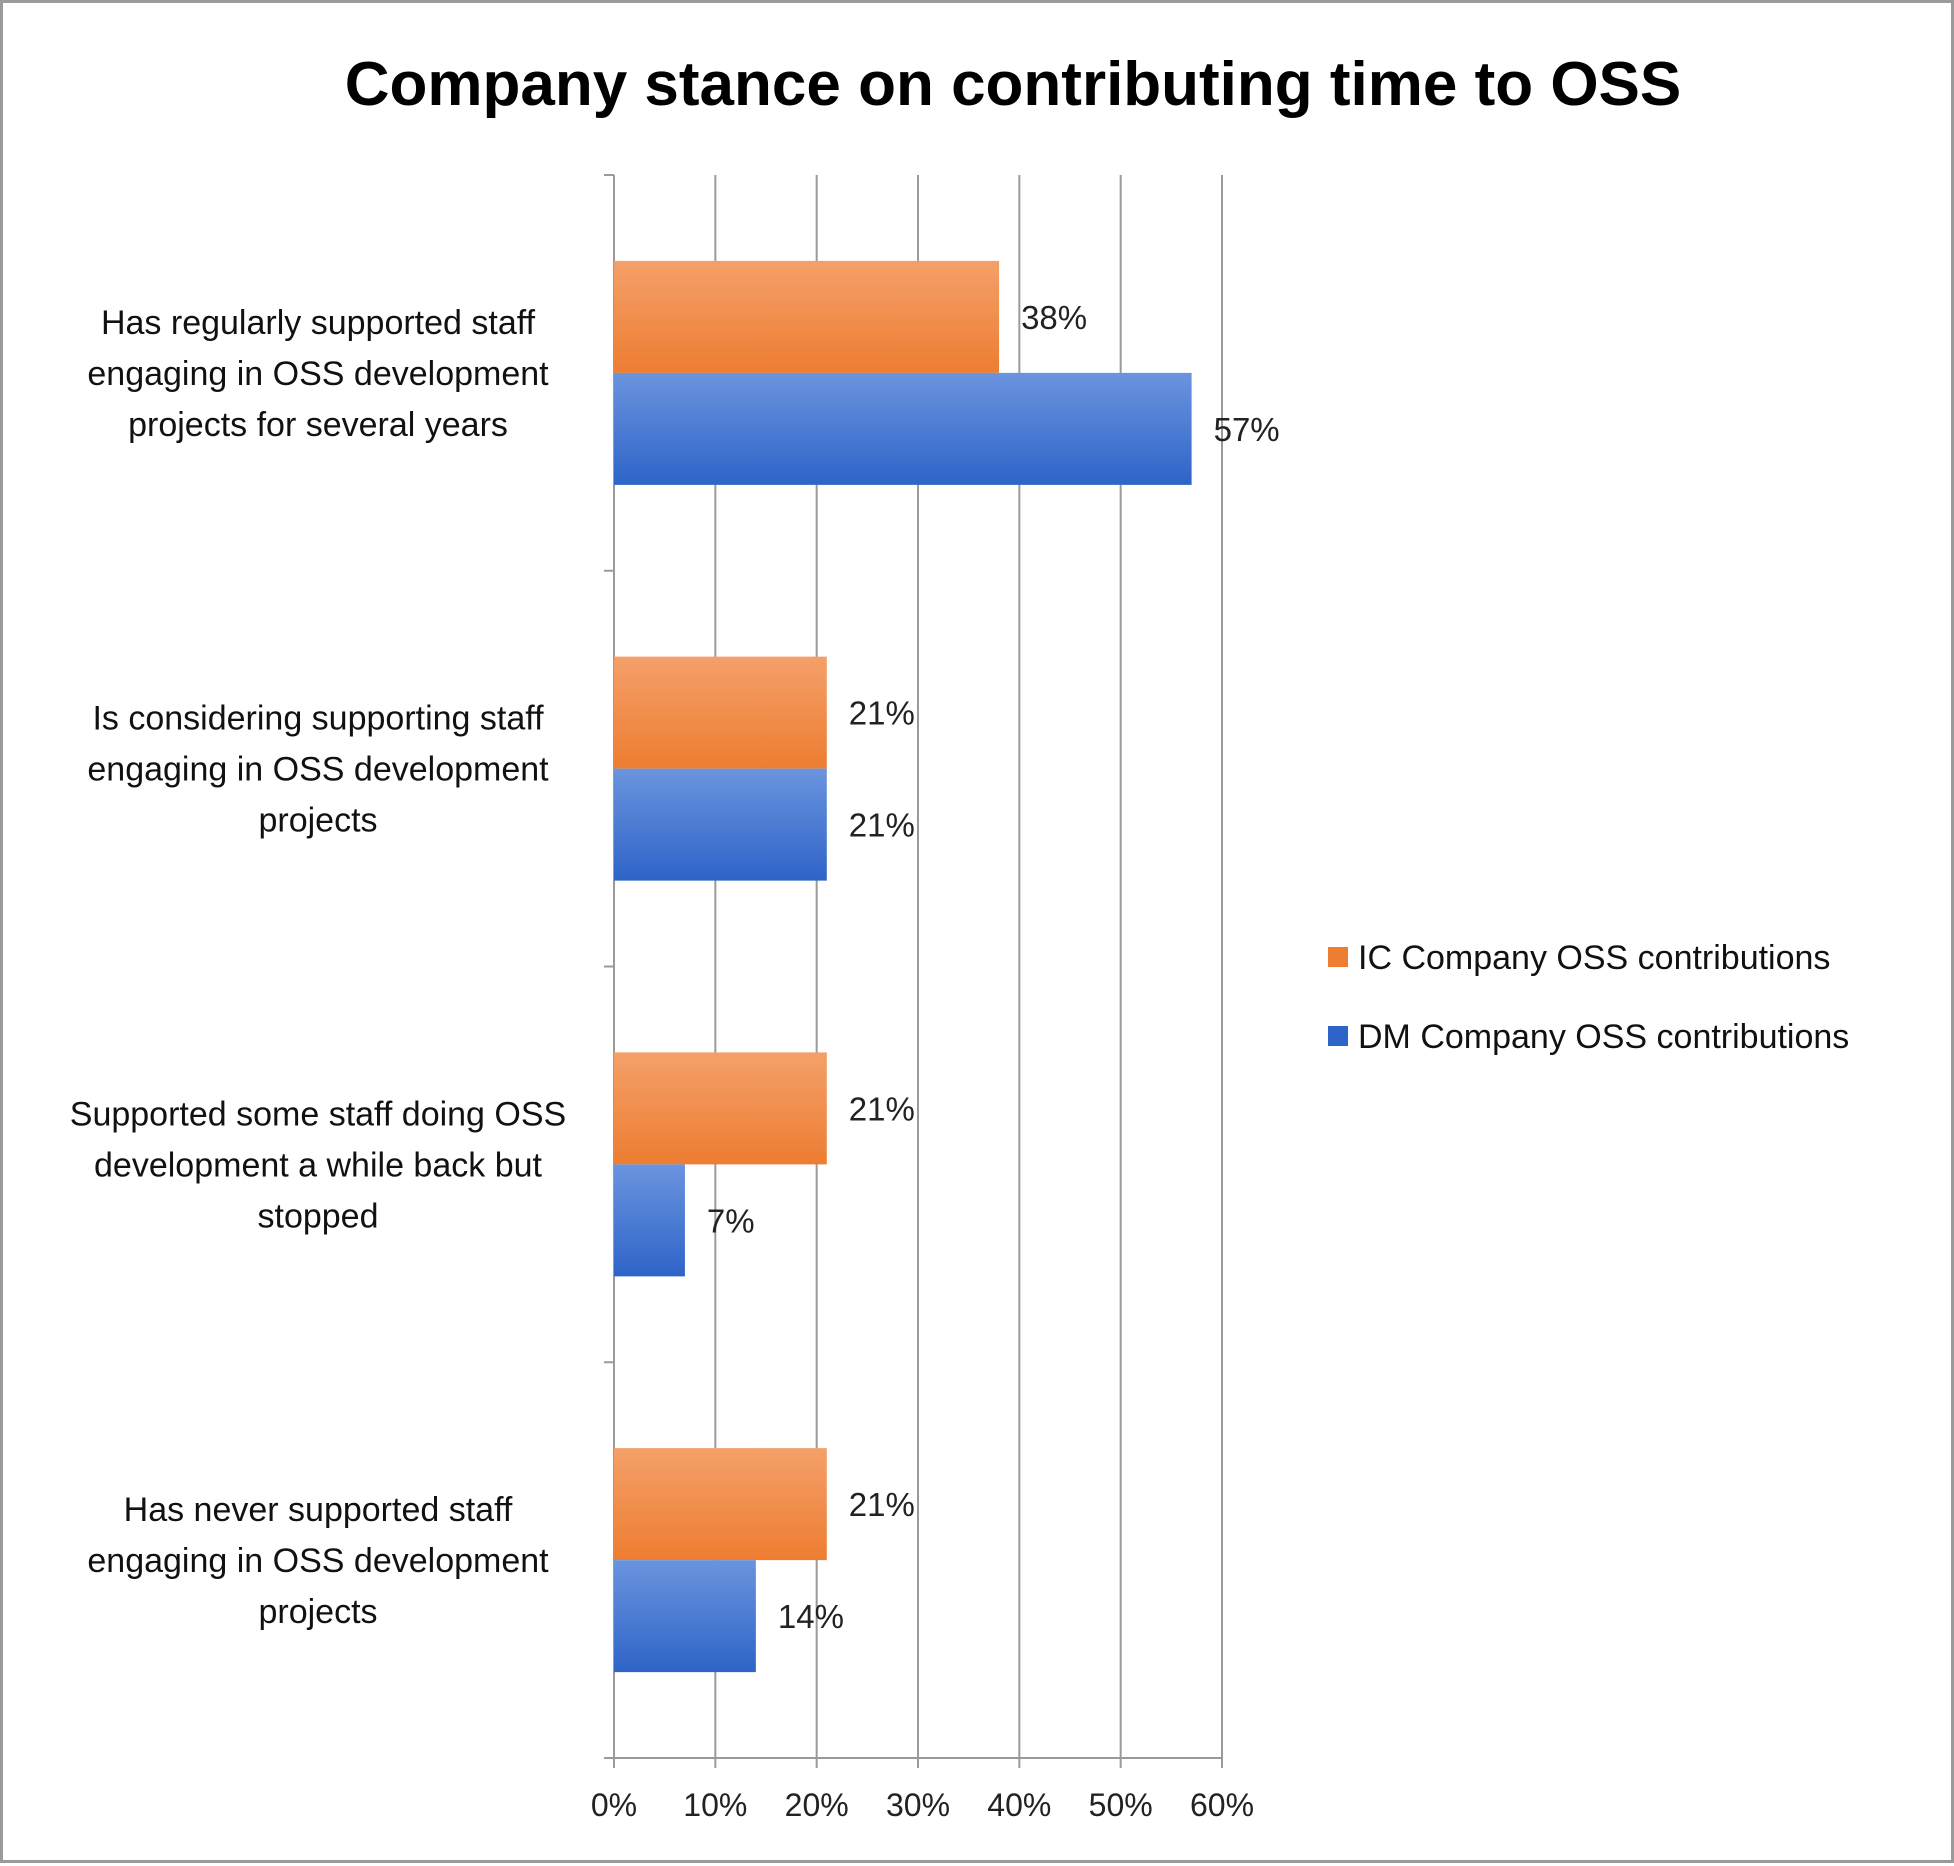  Describe the element at coordinates (817, 1805) in the screenshot. I see `x-tick-label: 20%` at that location.